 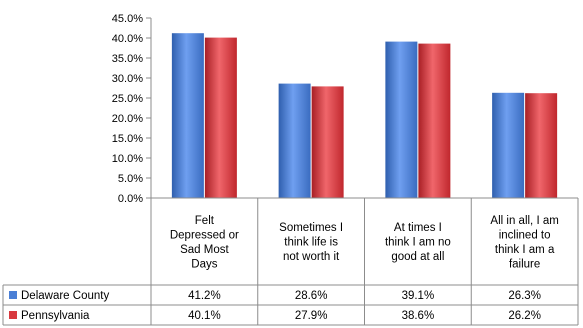 I want to click on data-label: 28.6%, so click(x=311, y=296).